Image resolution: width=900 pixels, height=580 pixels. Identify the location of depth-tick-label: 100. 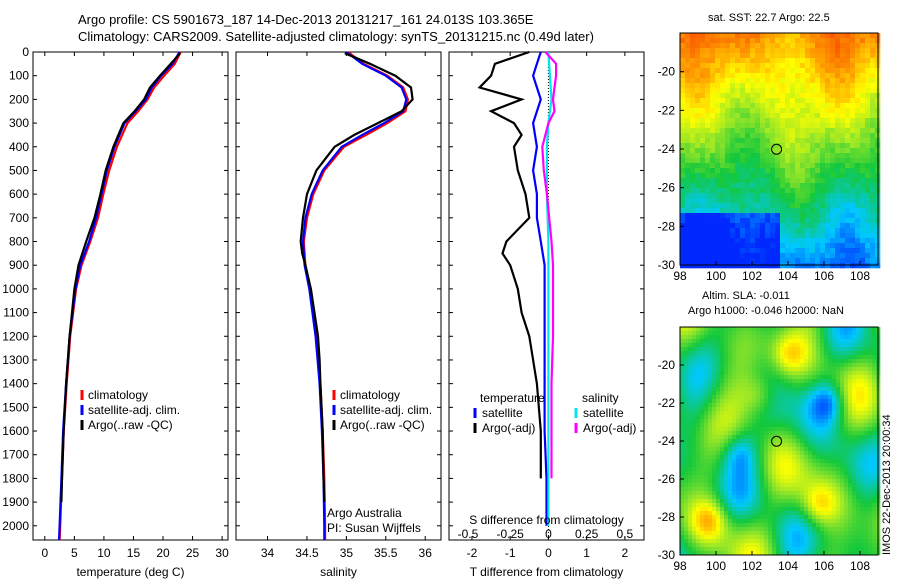
(19, 76).